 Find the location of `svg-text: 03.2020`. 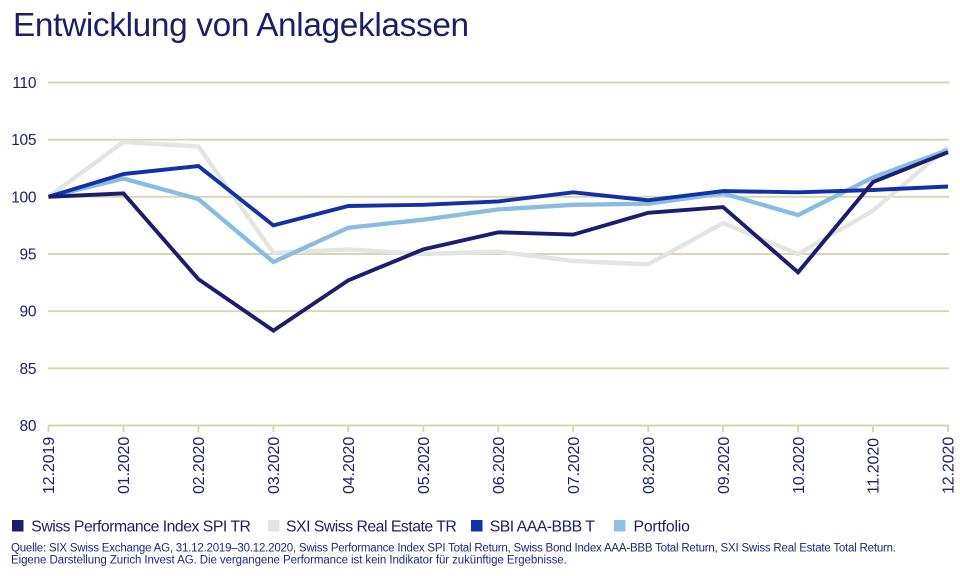

svg-text: 03.2020 is located at coordinates (274, 465).